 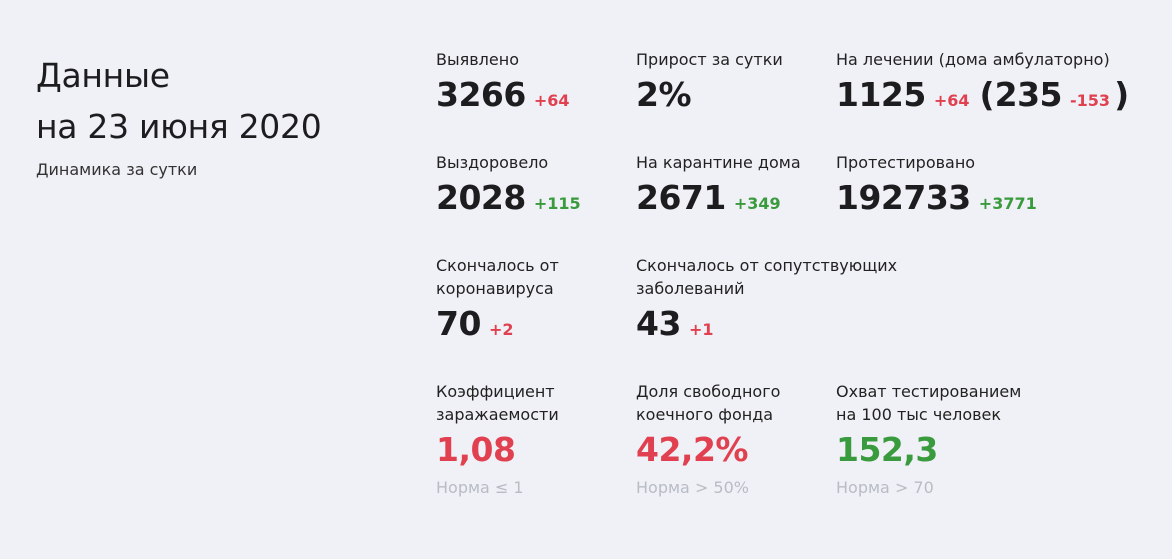 I want to click on stat-label-line1: Скончалось от, so click(x=497, y=265).